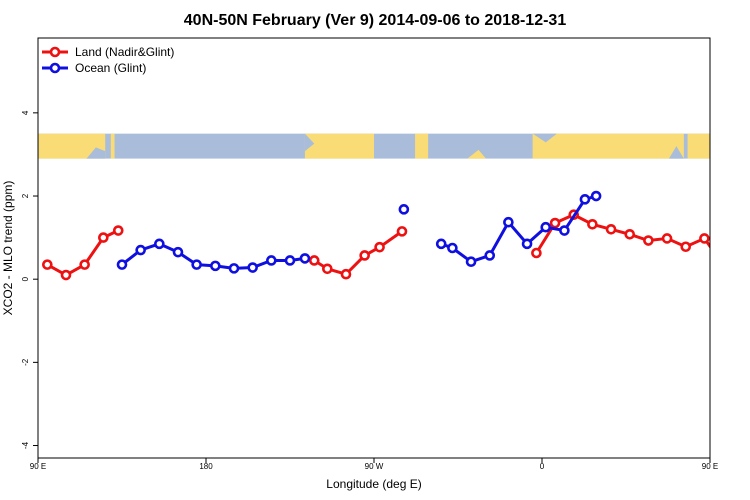 This screenshot has width=750, height=500. Describe the element at coordinates (518, 229) in the screenshot. I see `series-line` at that location.